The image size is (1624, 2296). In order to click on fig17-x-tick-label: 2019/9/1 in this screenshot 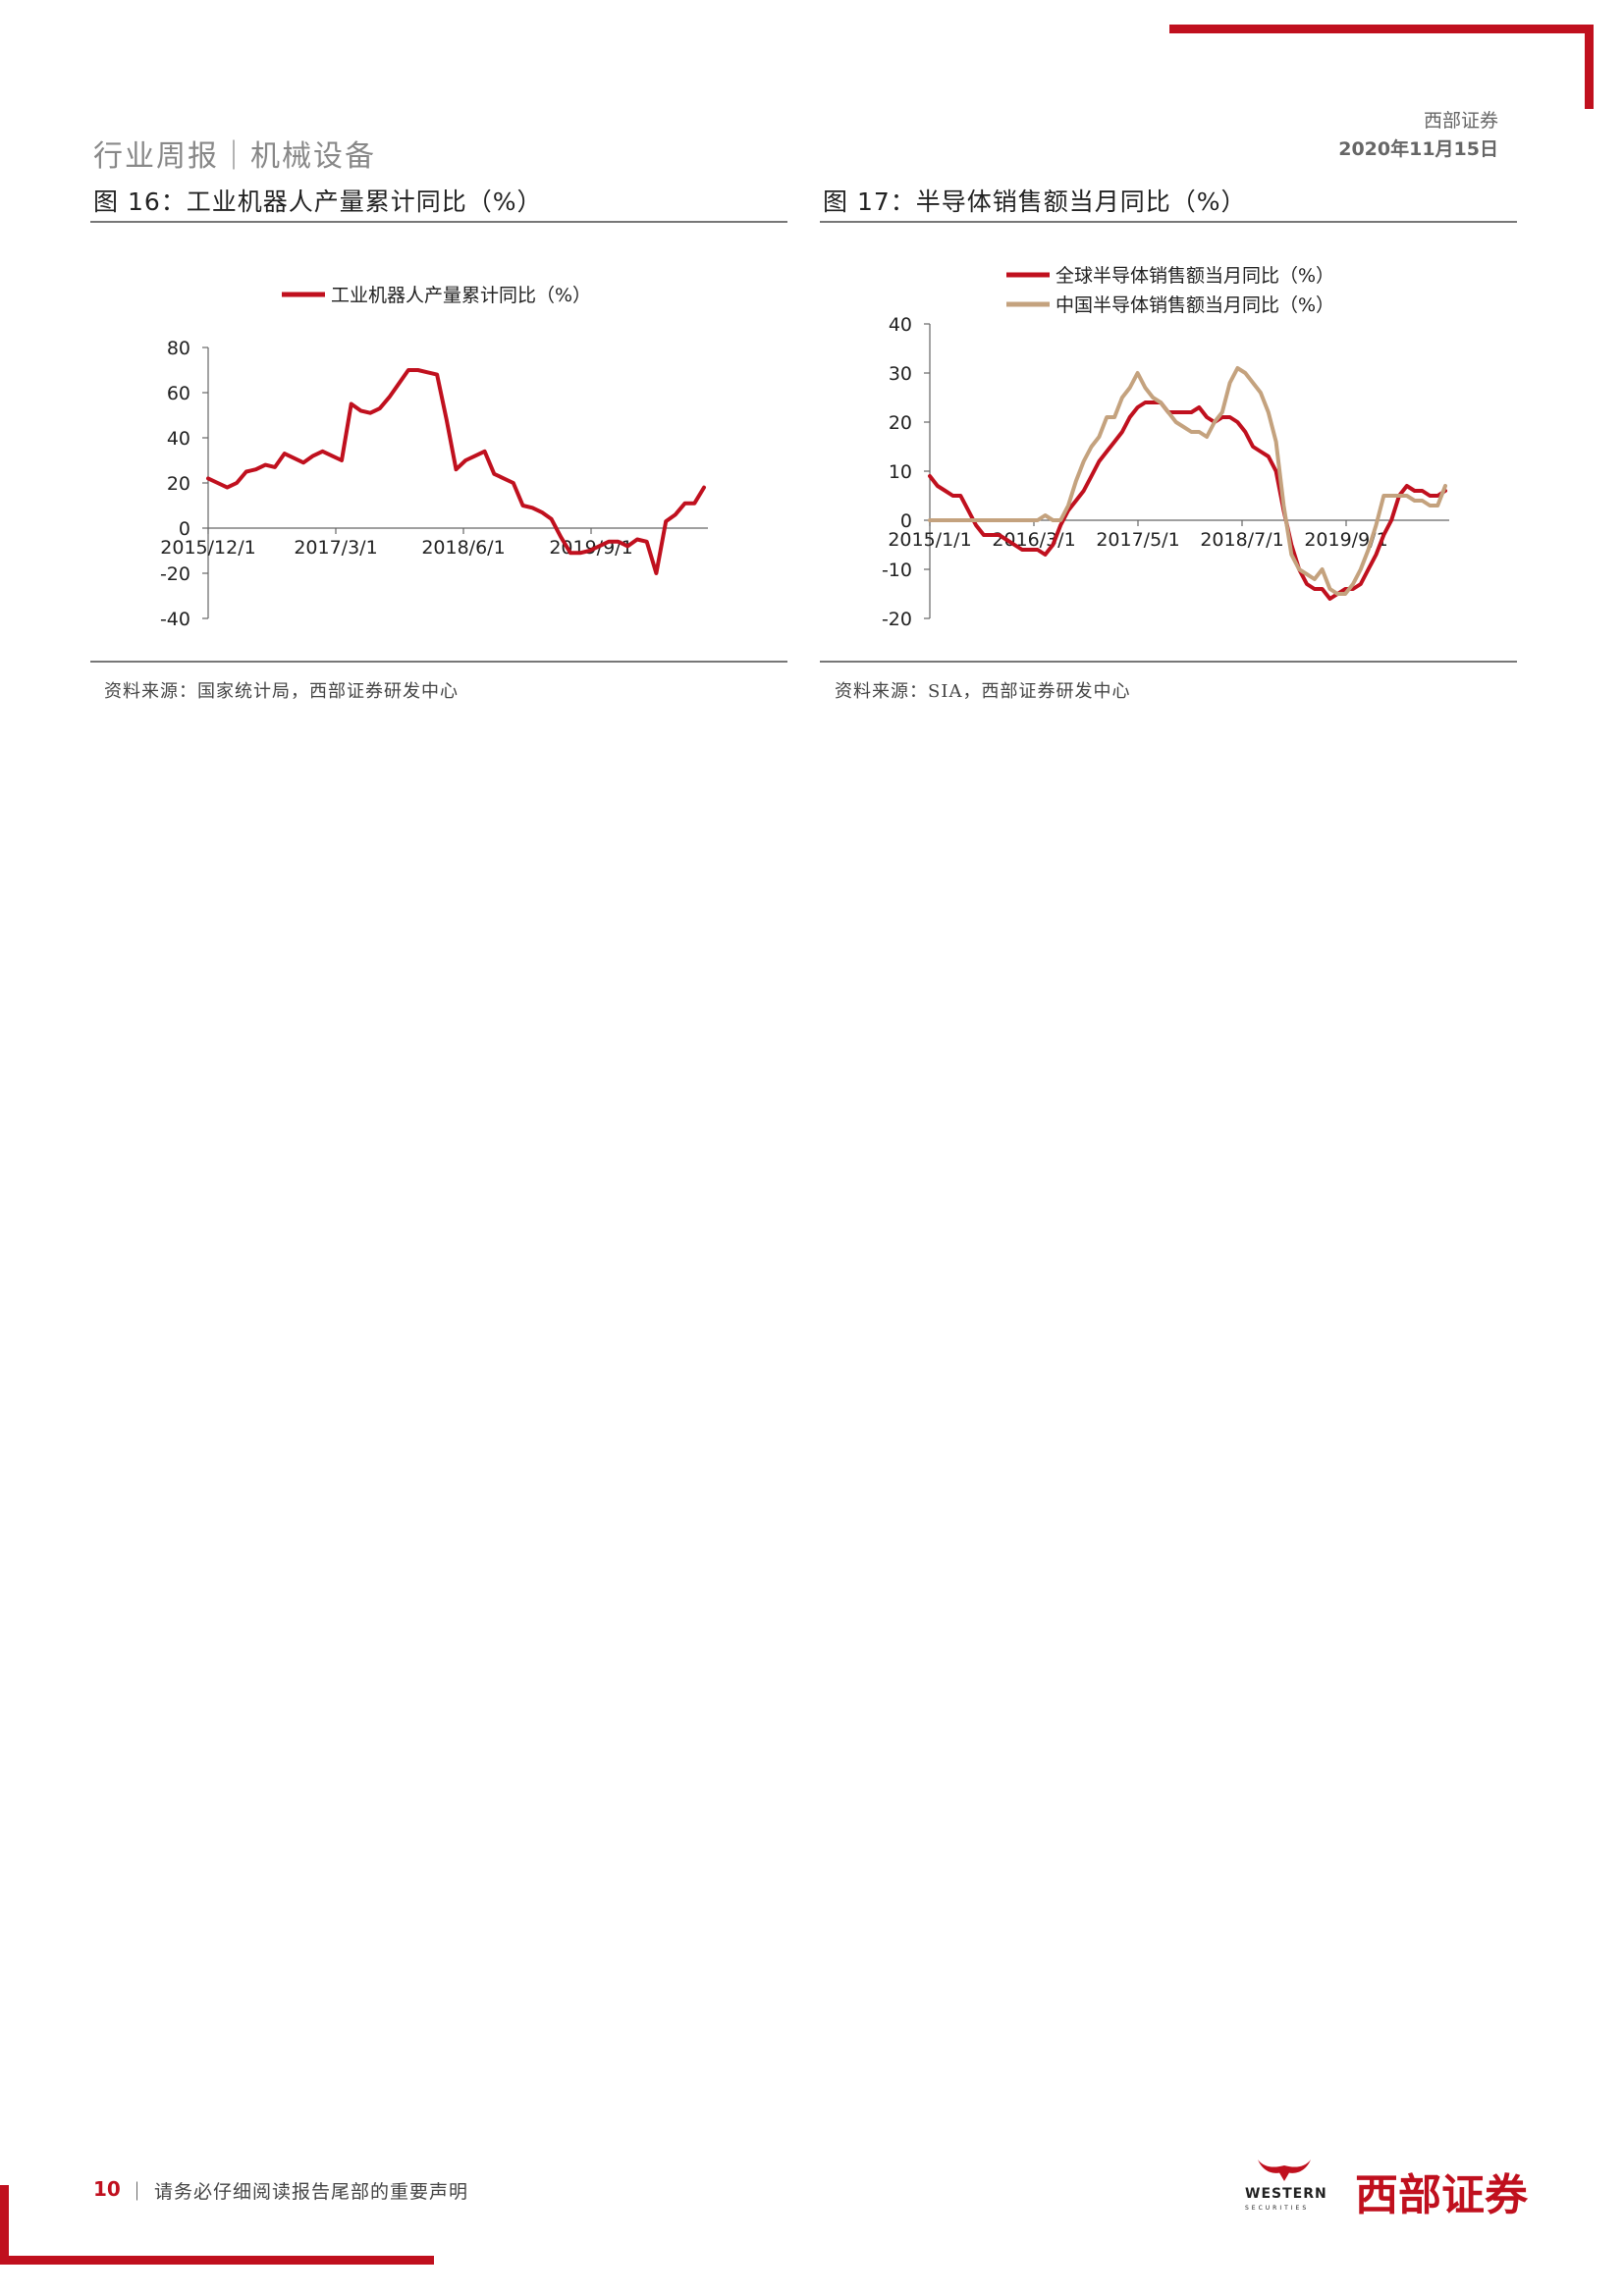, I will do `click(1345, 540)`.